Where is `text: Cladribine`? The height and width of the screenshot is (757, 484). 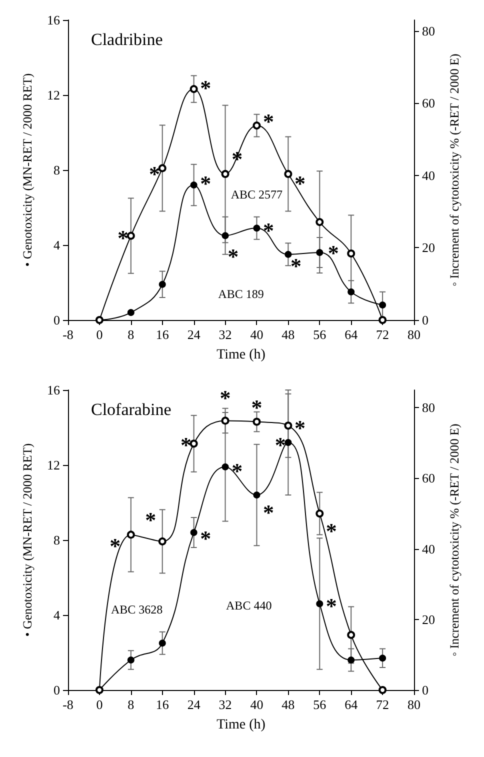 text: Cladribine is located at coordinates (127, 39).